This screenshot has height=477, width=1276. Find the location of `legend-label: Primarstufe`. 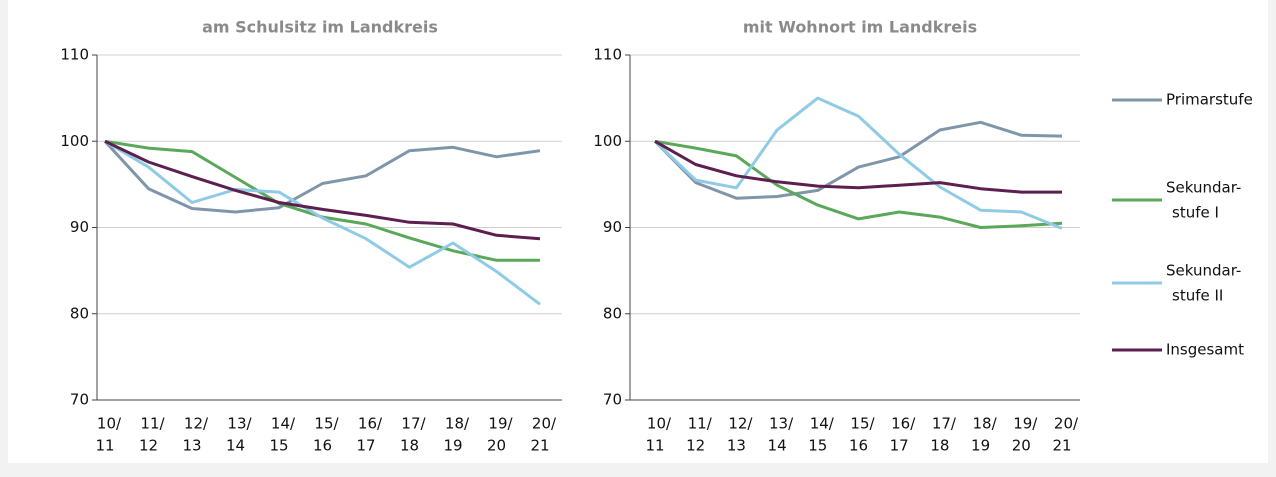

legend-label: Primarstufe is located at coordinates (1209, 100).